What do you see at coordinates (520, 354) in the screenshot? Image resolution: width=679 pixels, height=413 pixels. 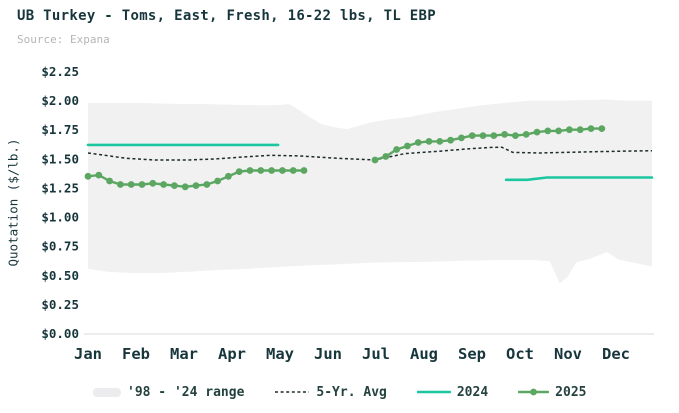 I see `x-tick-label: Oct` at bounding box center [520, 354].